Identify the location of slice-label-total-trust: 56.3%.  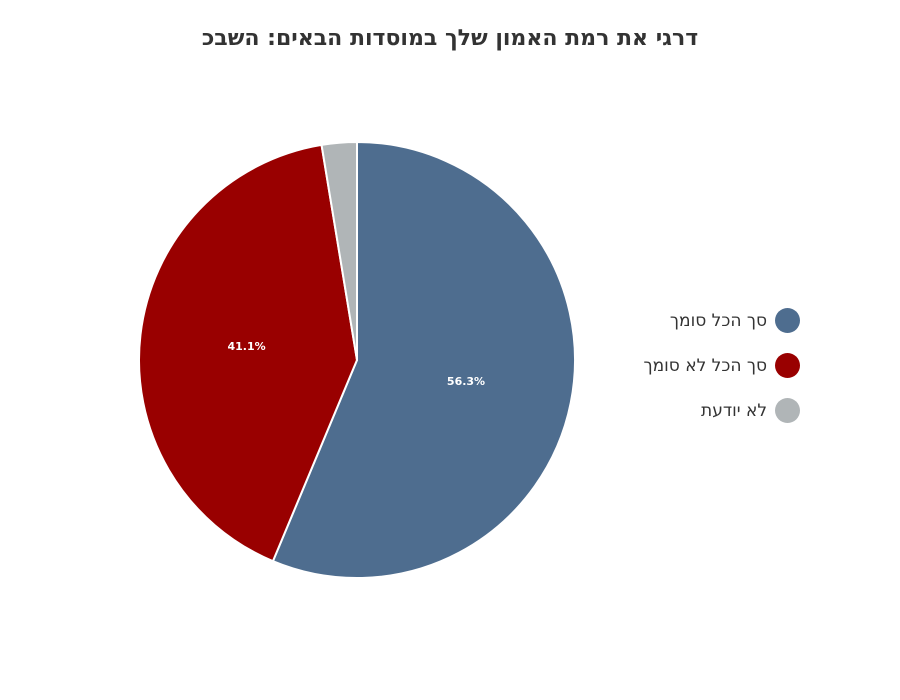
(466, 381).